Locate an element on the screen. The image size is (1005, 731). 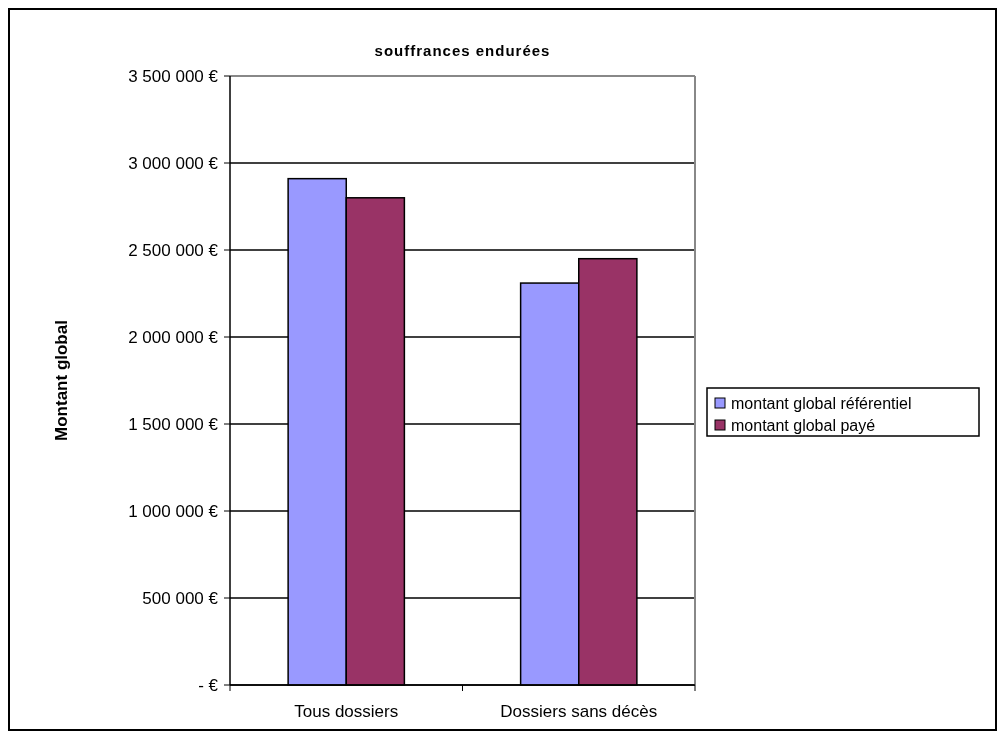
y-axis-title: Montant global is located at coordinates (61, 380).